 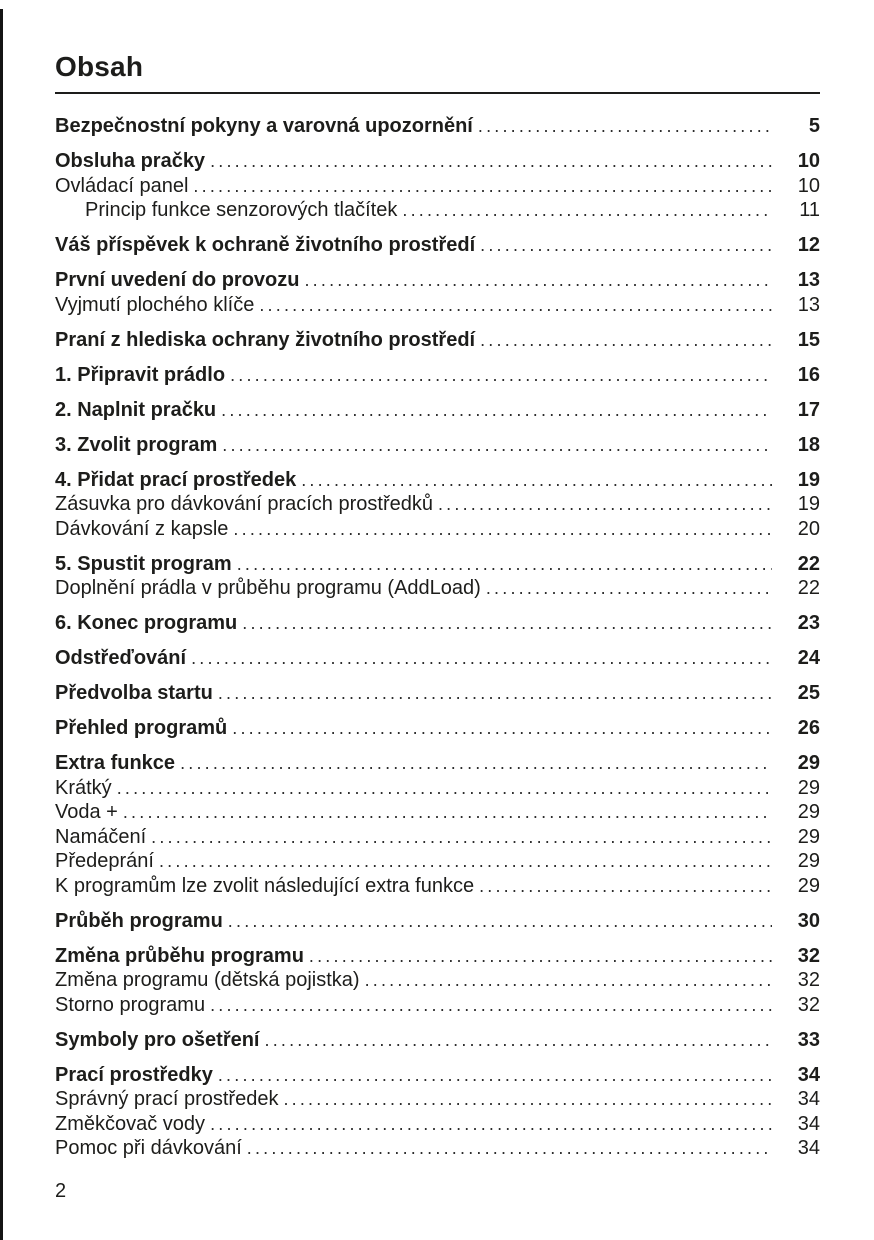 I want to click on toc-row: Voda + 29, so click(x=437, y=812).